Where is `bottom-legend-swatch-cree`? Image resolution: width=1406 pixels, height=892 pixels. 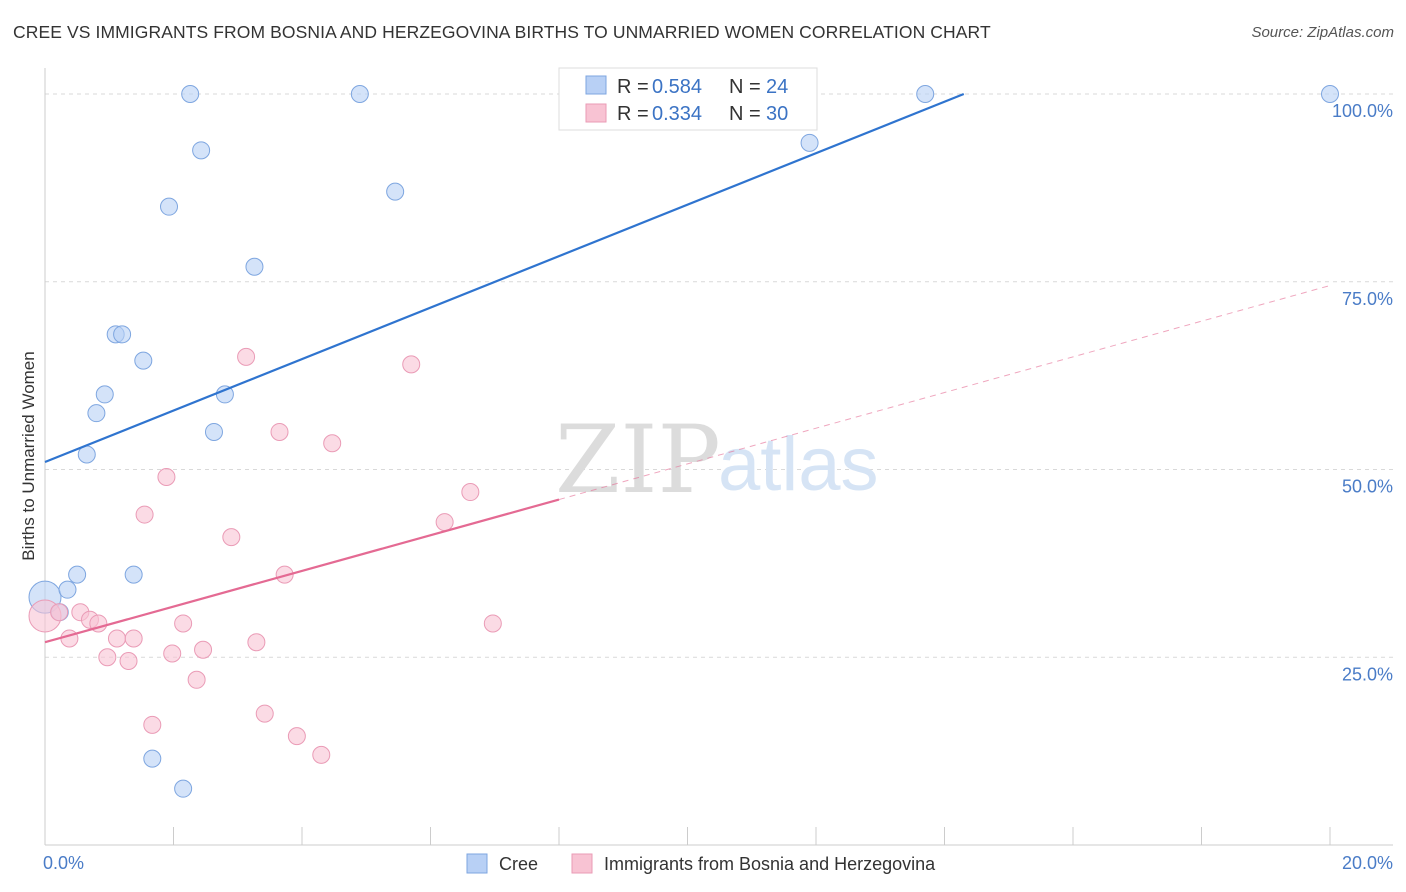 bottom-legend-swatch-cree is located at coordinates (477, 863).